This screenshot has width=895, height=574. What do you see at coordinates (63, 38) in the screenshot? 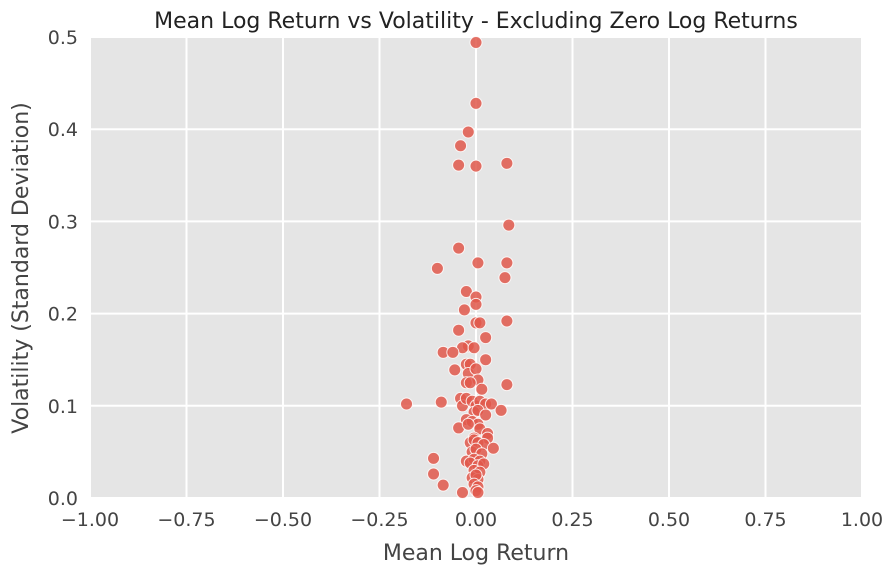
I see `y-tick-label: 0.5` at bounding box center [63, 38].